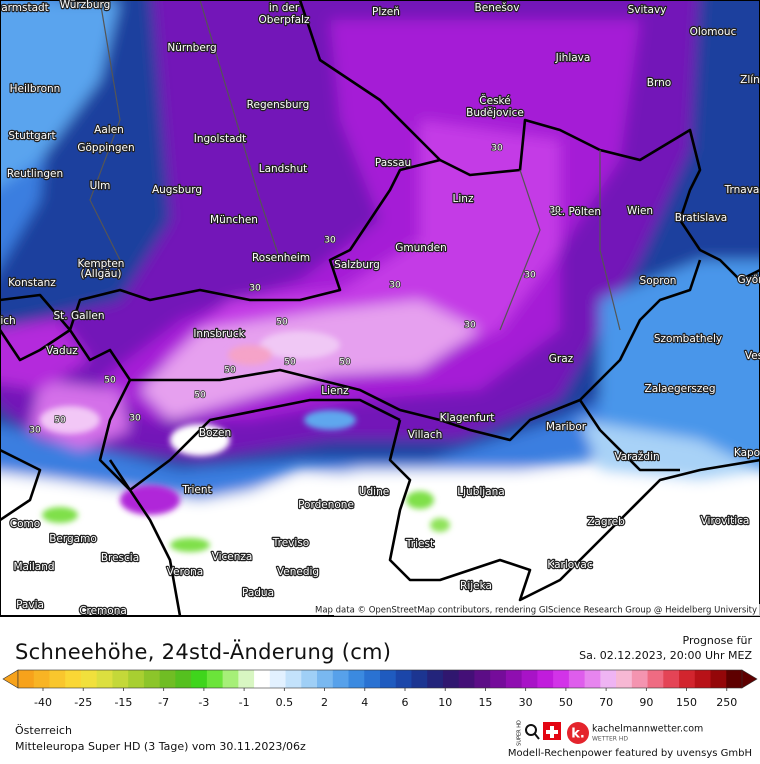 The height and width of the screenshot is (764, 760). I want to click on color-legend: -40 -25 -15 -7 -3 -1 0.5 2 4 6 10 15 30 50 70 90 150 250, so click(380, 689).